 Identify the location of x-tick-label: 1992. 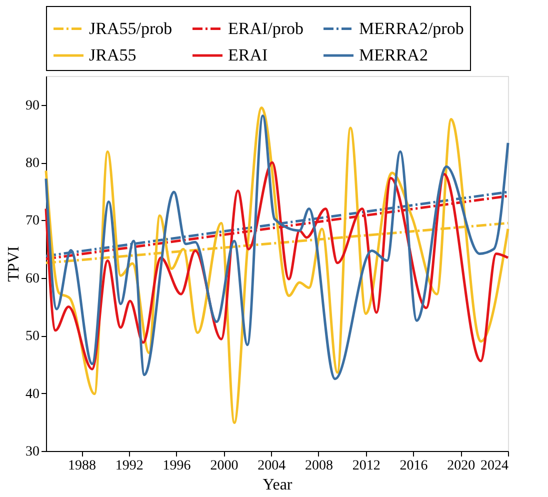
(129, 466).